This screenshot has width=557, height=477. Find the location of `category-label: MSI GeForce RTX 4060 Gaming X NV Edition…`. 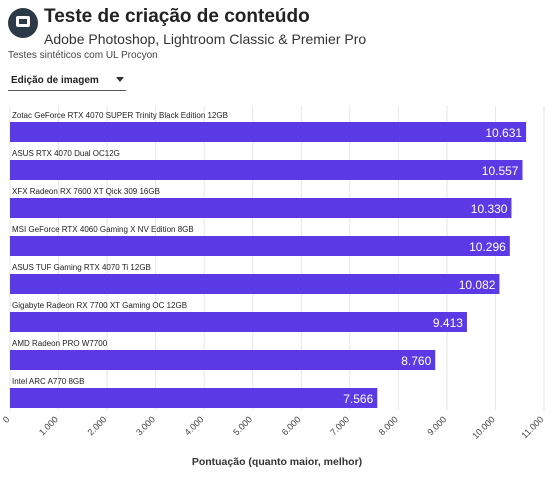

category-label: MSI GeForce RTX 4060 Gaming X NV Edition… is located at coordinates (103, 229).